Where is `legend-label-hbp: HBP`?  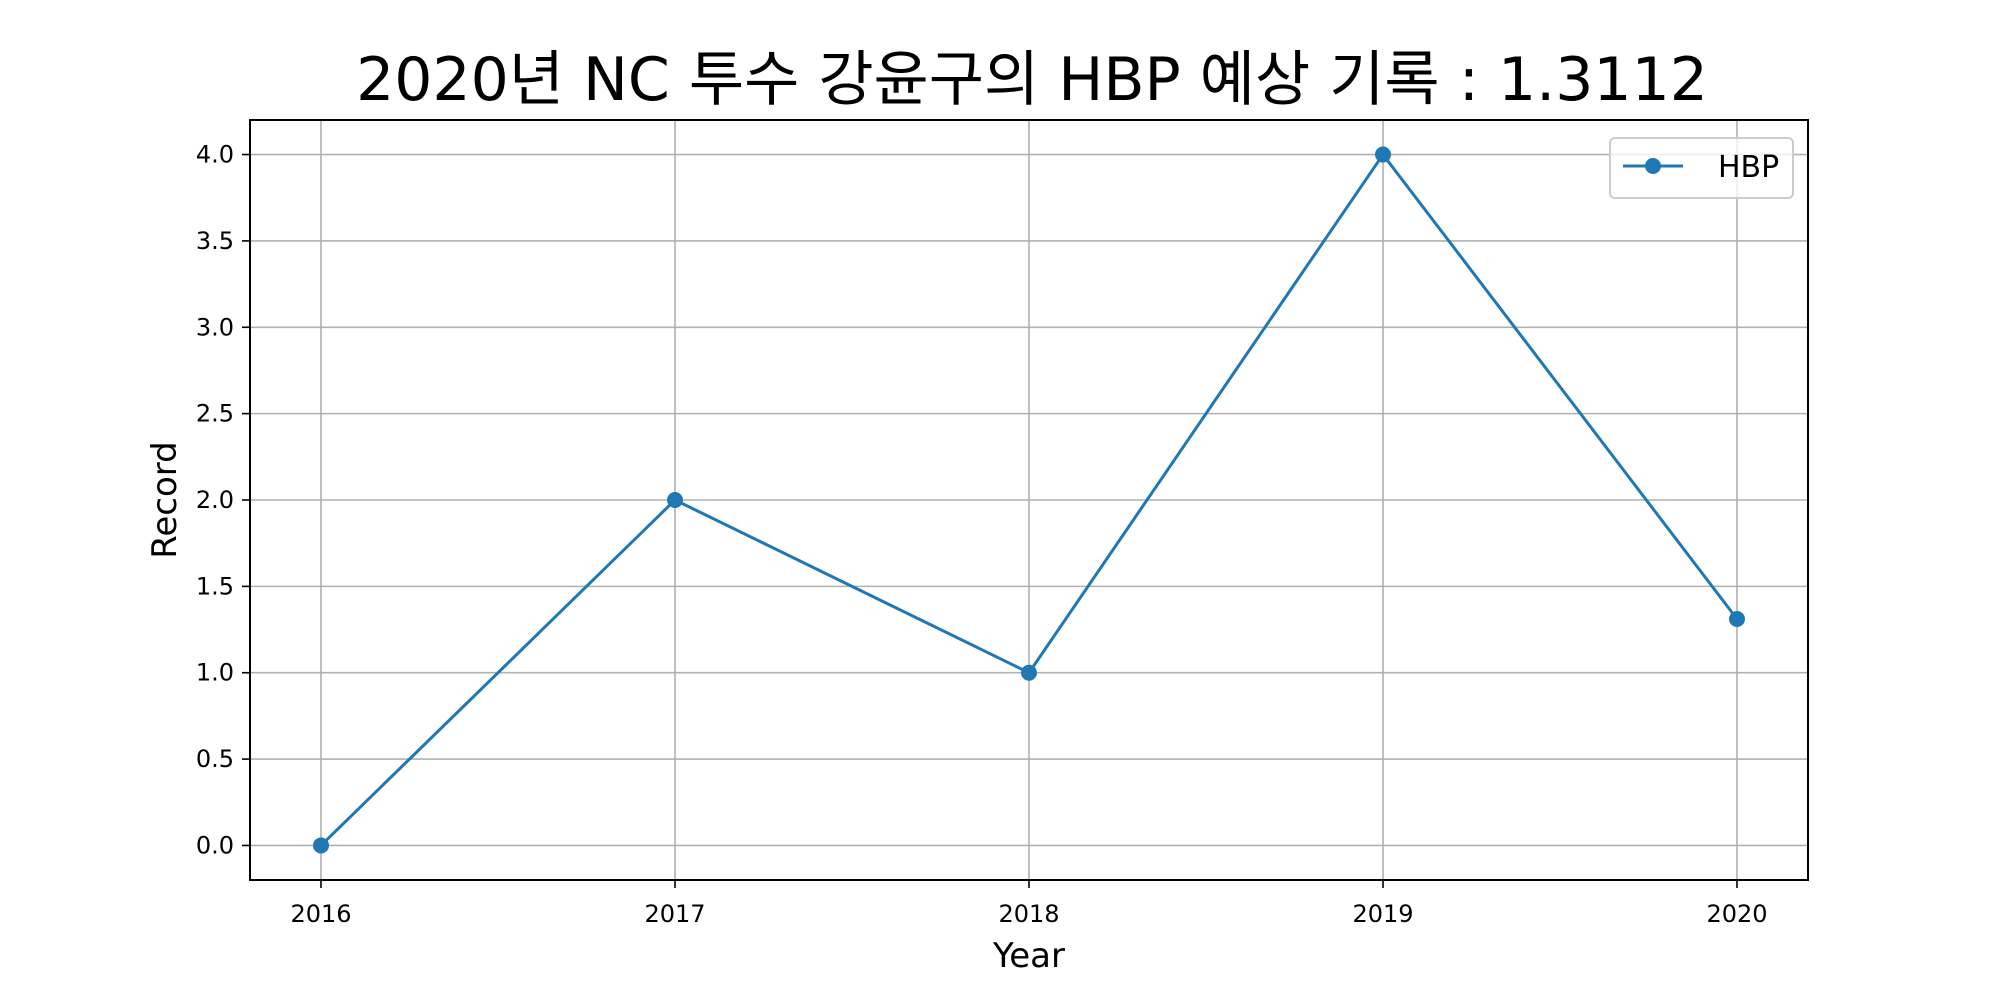
legend-label-hbp: HBP is located at coordinates (1748, 167).